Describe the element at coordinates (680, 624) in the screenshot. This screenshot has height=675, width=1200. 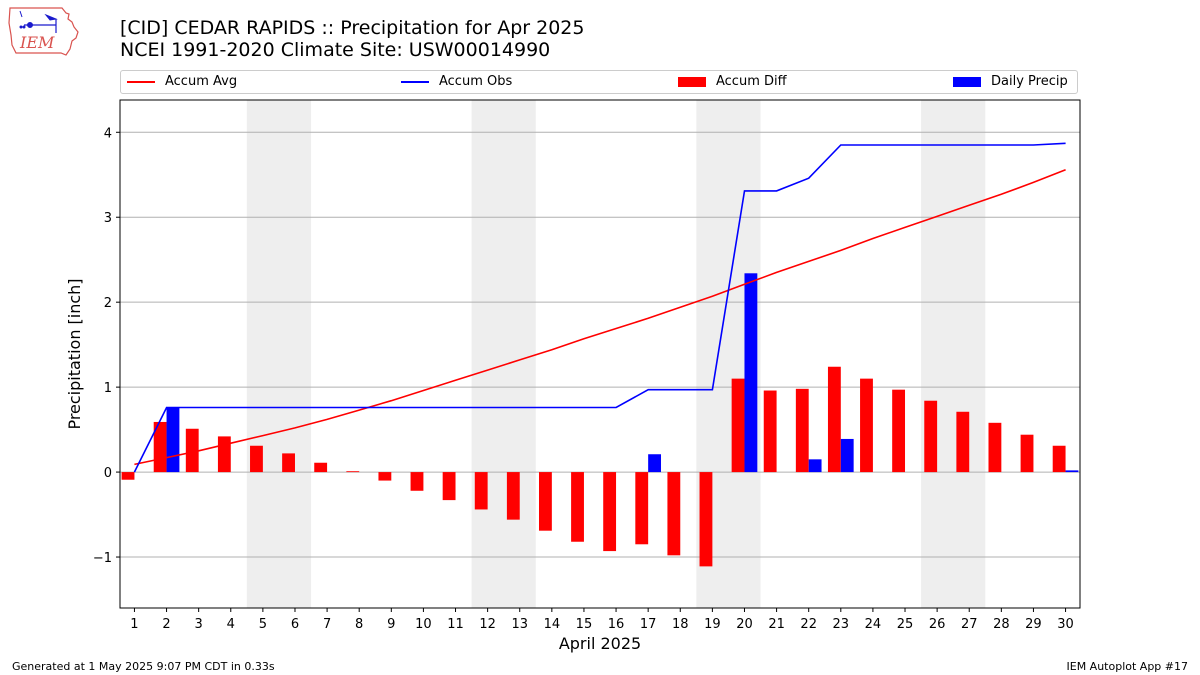
I see `x-tick-label: 18` at that location.